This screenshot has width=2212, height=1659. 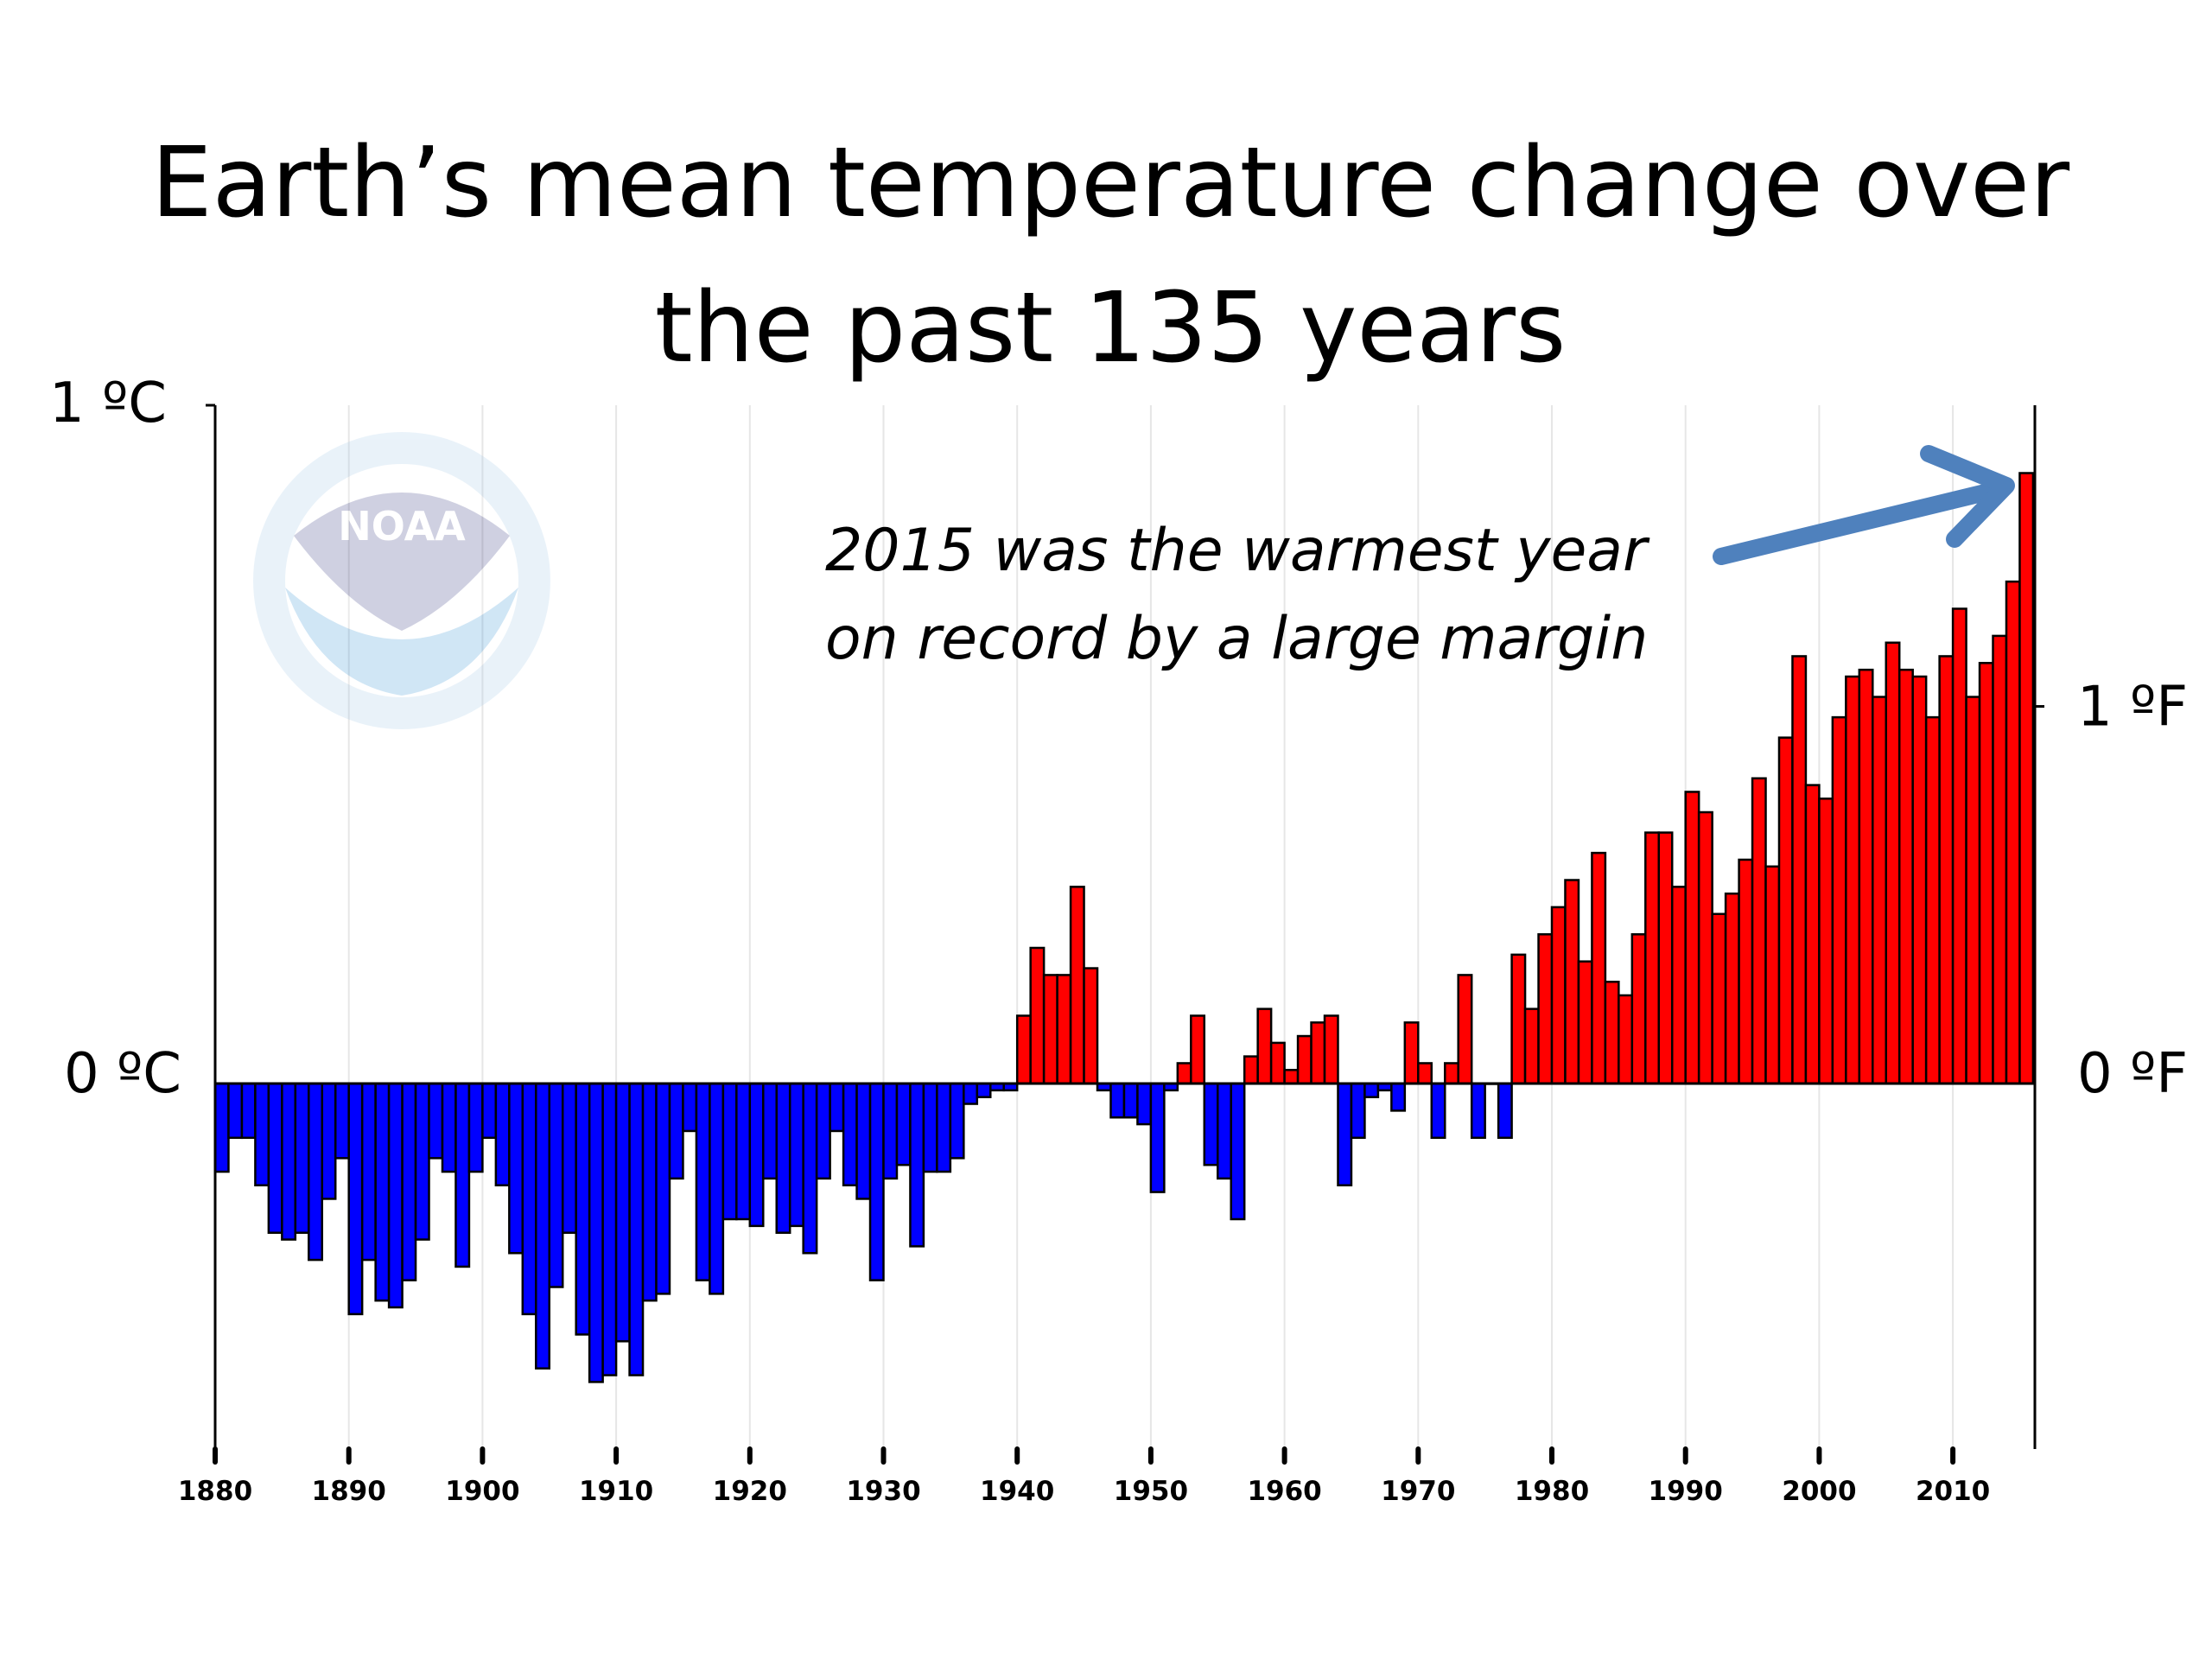 What do you see at coordinates (1184, 1073) in the screenshot?
I see `bar-1952` at bounding box center [1184, 1073].